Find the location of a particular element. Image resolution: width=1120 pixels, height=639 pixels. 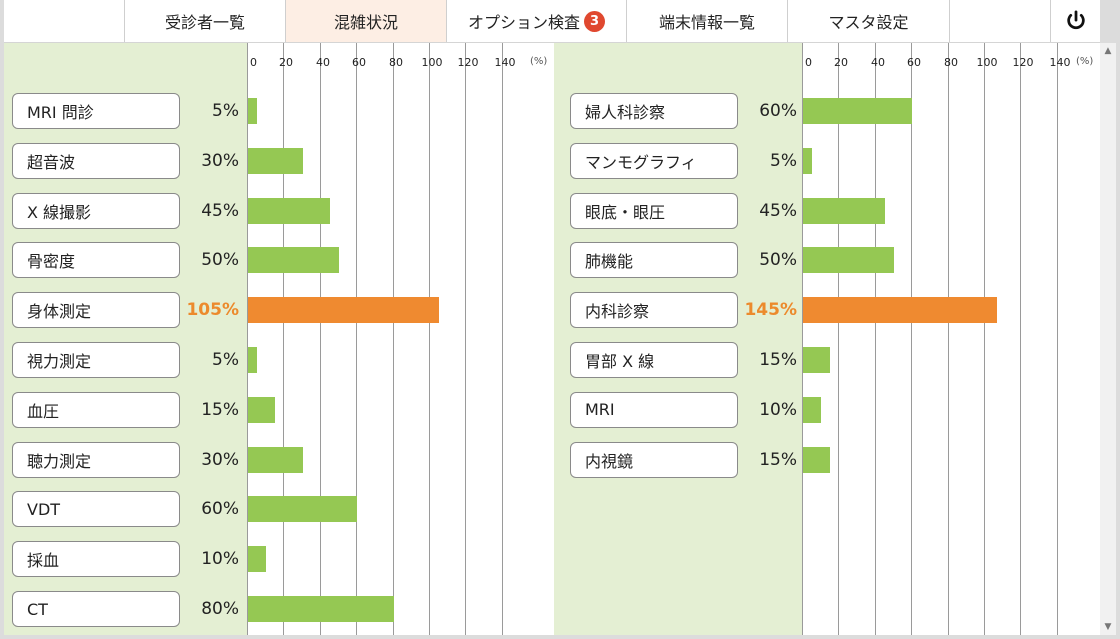

station-label: マンモグラフィ is located at coordinates (654, 160).